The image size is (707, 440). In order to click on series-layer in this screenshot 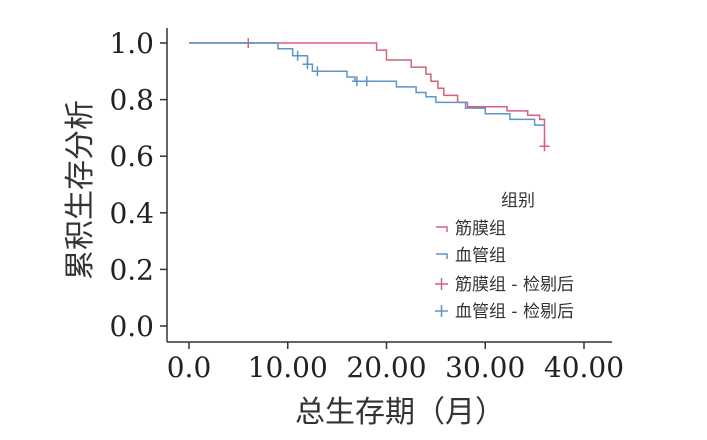, I will do `click(369, 95)`.